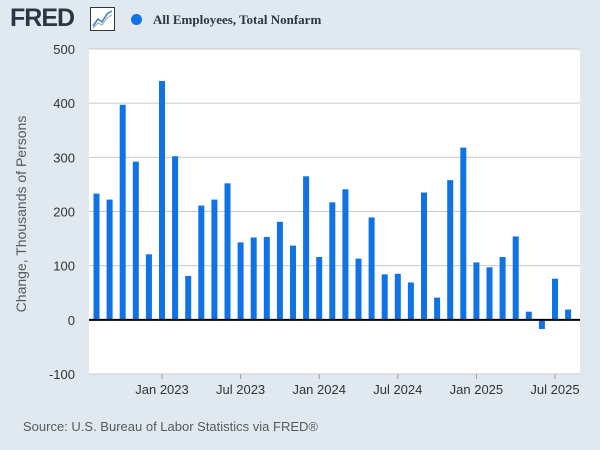  What do you see at coordinates (136, 19) in the screenshot?
I see `legend-marker` at bounding box center [136, 19].